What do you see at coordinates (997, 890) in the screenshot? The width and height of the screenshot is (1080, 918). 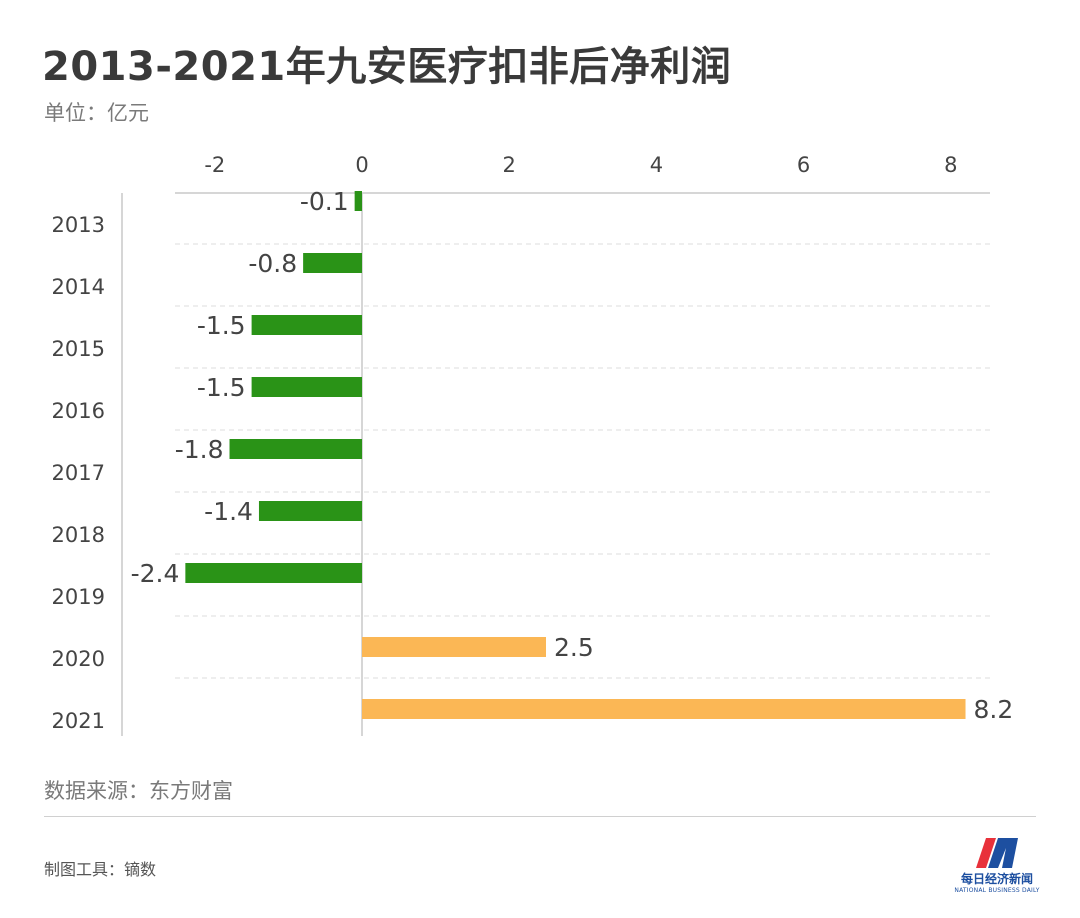 I see `publisher-name-en: NATIONAL BUSINESS DAILY` at bounding box center [997, 890].